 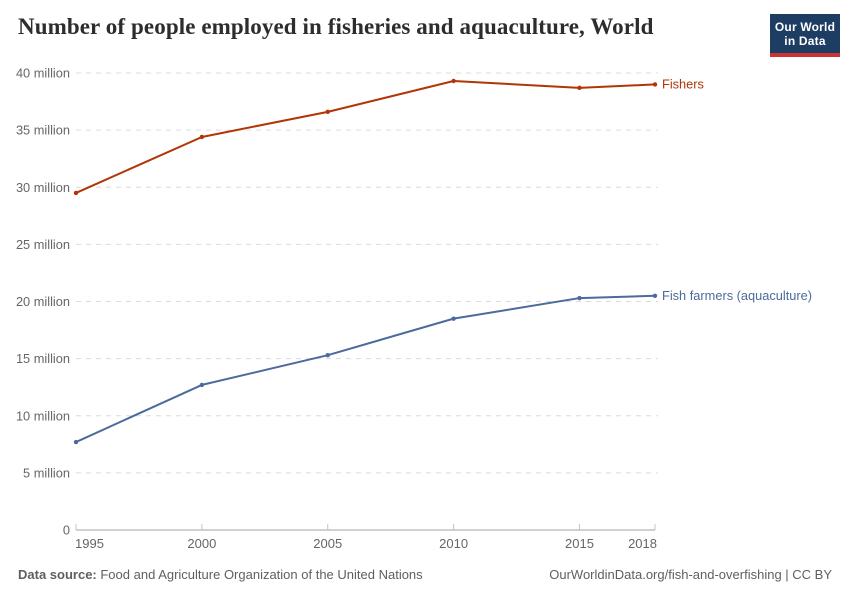 I want to click on data-point-fish-farmers-aquaculture-2000, so click(x=202, y=385).